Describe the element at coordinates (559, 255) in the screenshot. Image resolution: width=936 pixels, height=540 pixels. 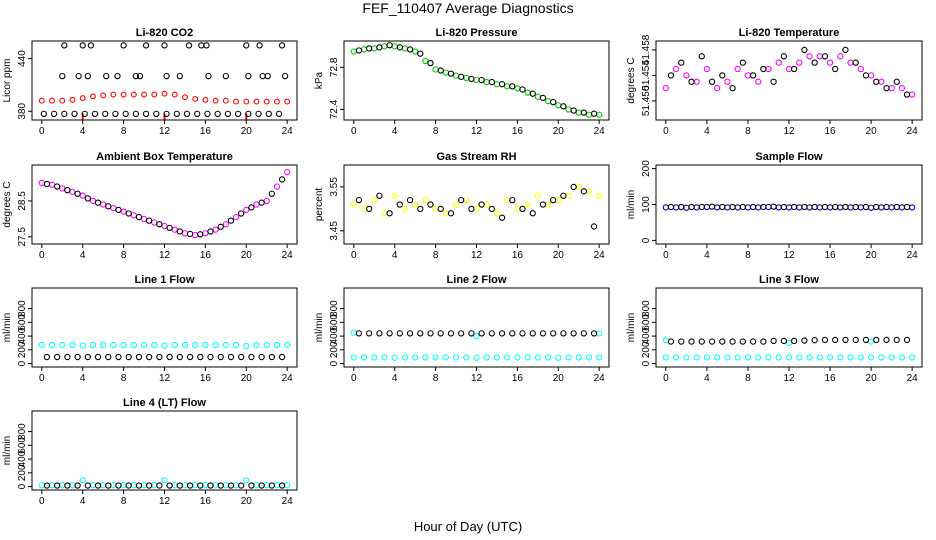
I see `x-tick-label: 20` at that location.